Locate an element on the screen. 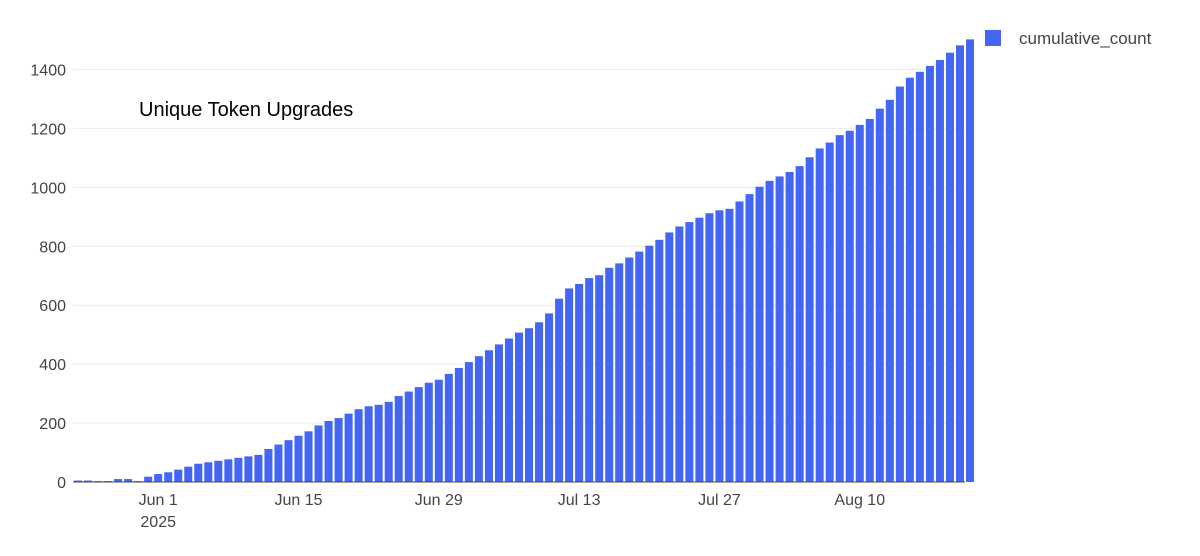 This screenshot has width=1200, height=556. x-tick-sublabel: 2025 is located at coordinates (158, 522).